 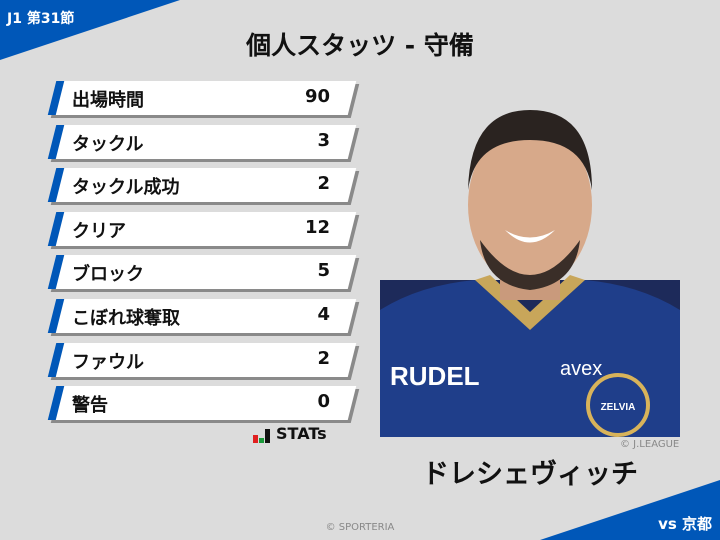 What do you see at coordinates (203, 143) in the screenshot?
I see `stat-row: タックル 3` at bounding box center [203, 143].